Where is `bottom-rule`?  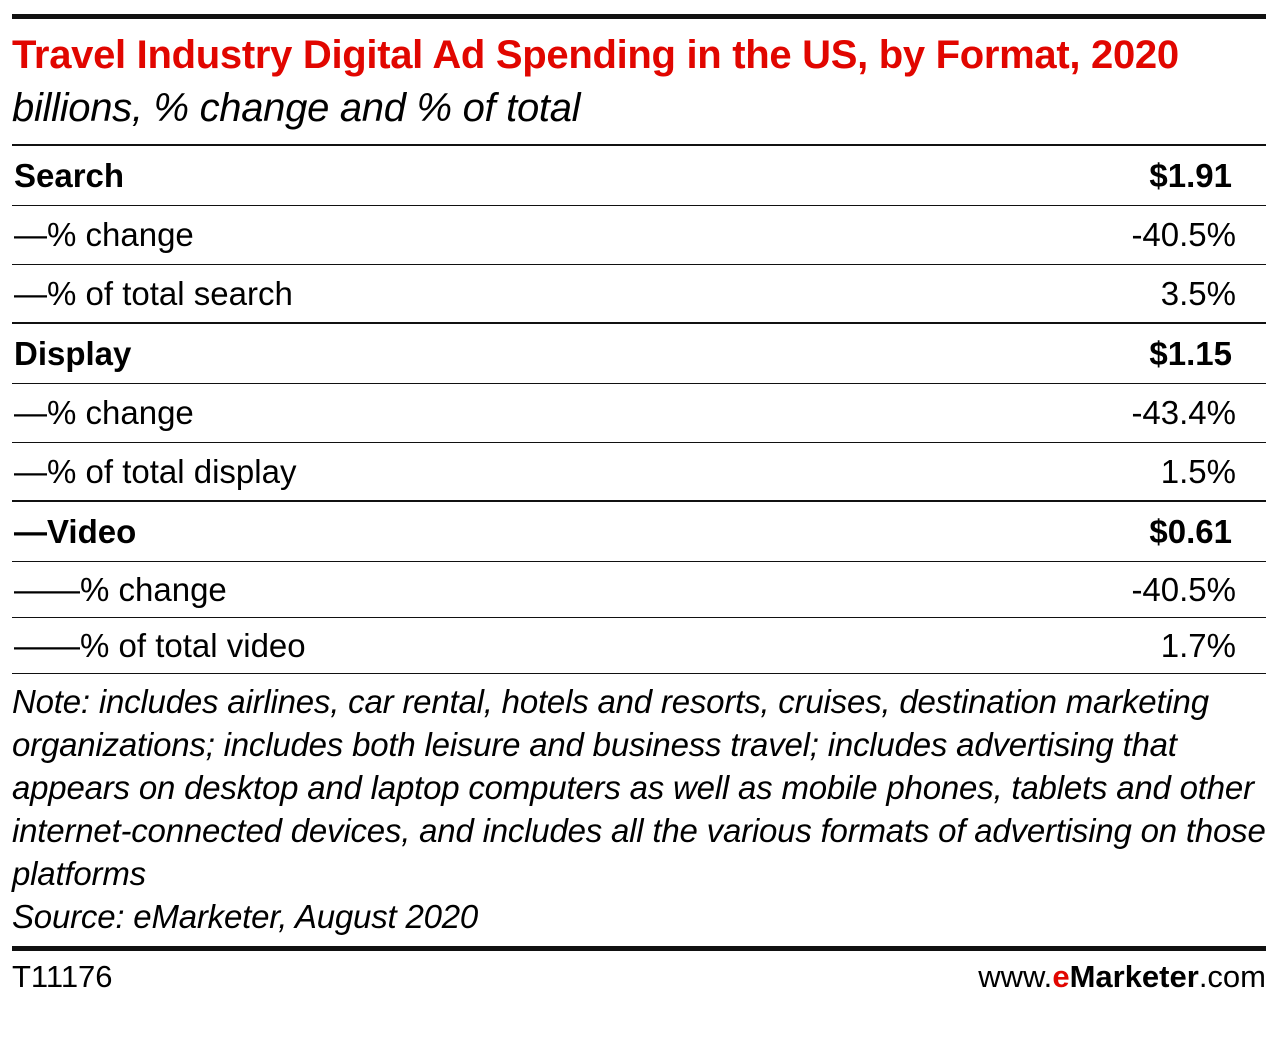 bottom-rule is located at coordinates (639, 948).